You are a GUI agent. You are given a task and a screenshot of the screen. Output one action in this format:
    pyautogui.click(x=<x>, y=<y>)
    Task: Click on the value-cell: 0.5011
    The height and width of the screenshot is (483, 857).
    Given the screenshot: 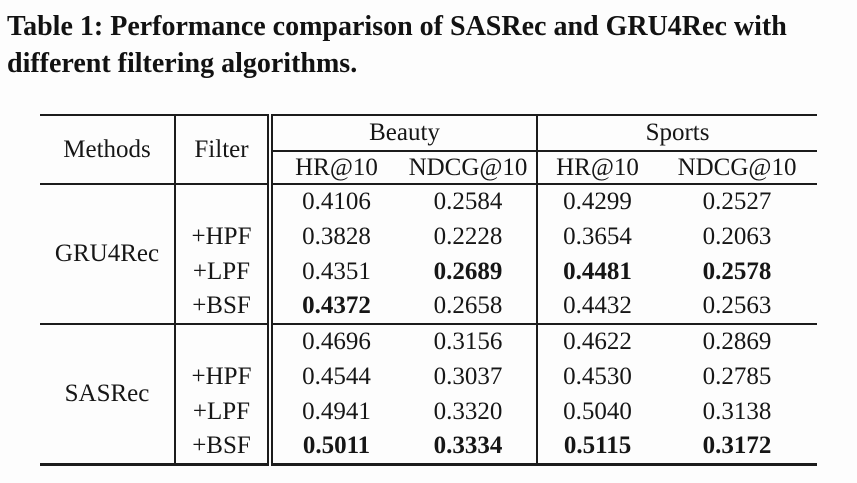 What is the action you would take?
    pyautogui.click(x=333, y=446)
    